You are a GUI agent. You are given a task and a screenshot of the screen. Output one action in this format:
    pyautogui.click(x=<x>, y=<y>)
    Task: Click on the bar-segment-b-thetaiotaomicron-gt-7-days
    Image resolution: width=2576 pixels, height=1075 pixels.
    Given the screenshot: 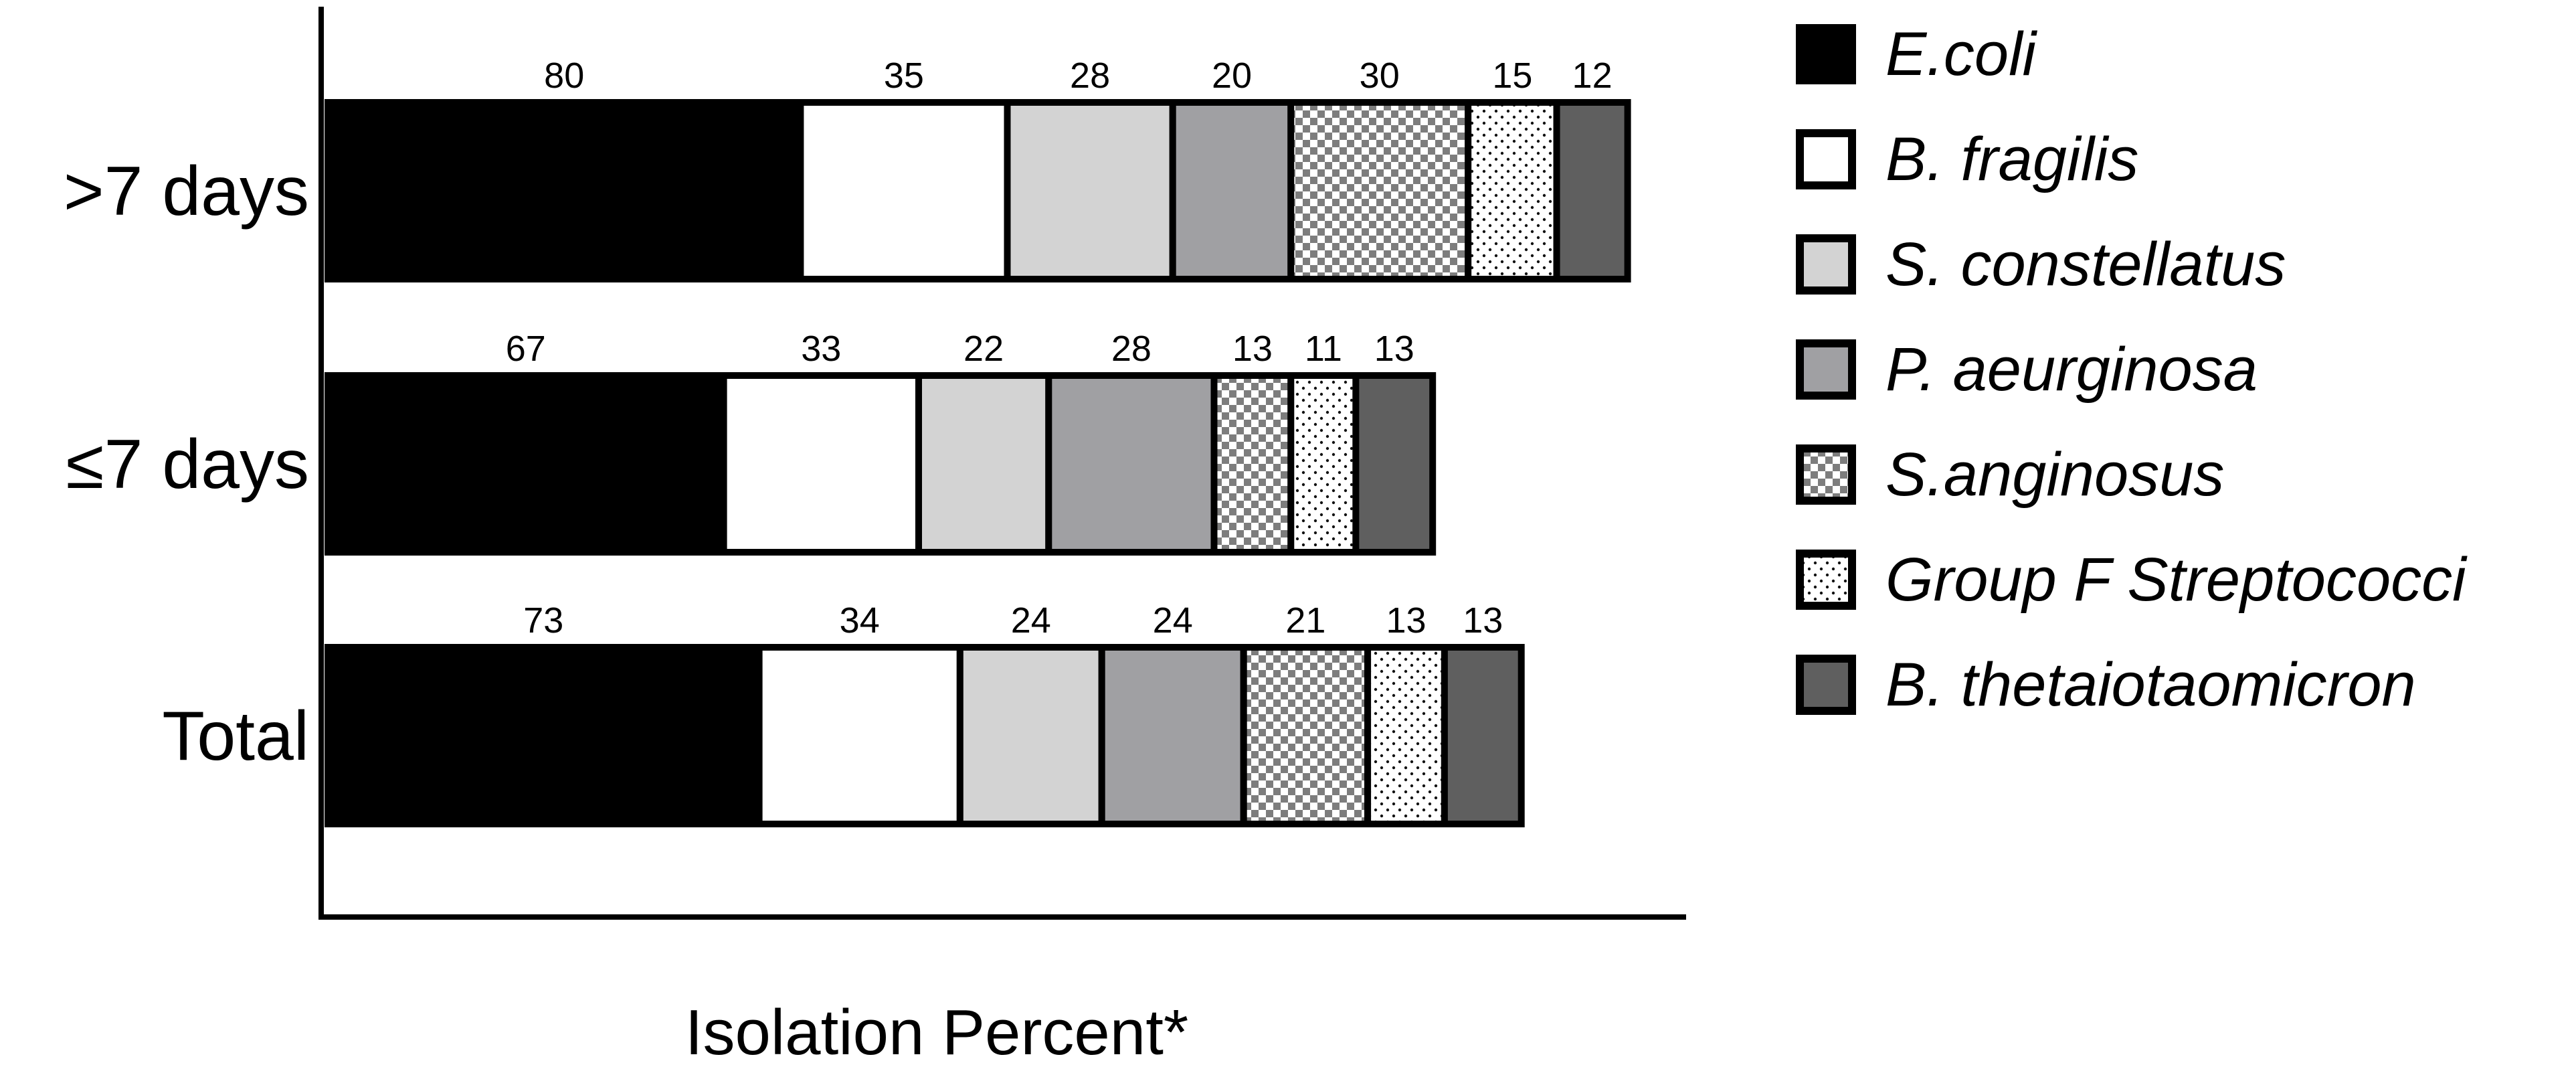 What is the action you would take?
    pyautogui.click(x=1592, y=190)
    